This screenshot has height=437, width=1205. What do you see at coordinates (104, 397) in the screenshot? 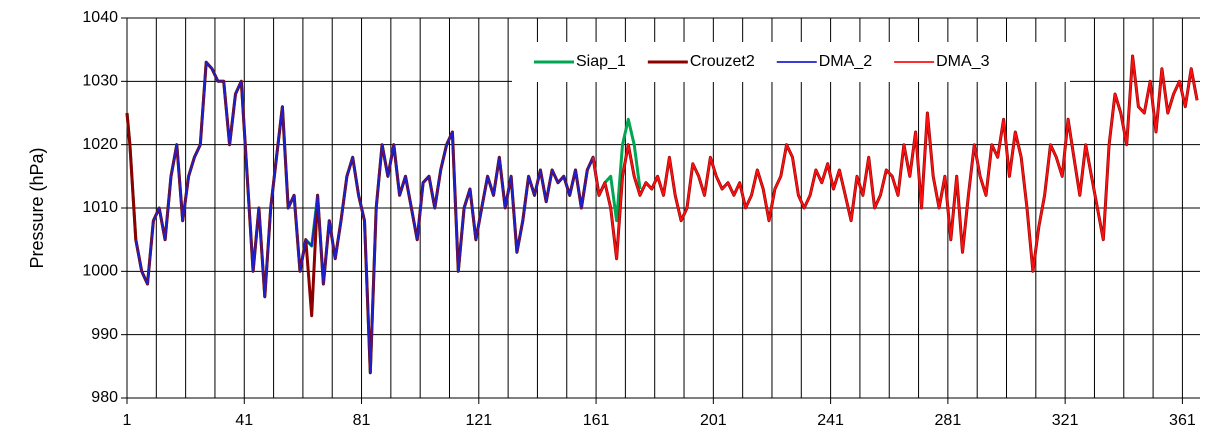
I see `y-tick-label: 980` at bounding box center [104, 397].